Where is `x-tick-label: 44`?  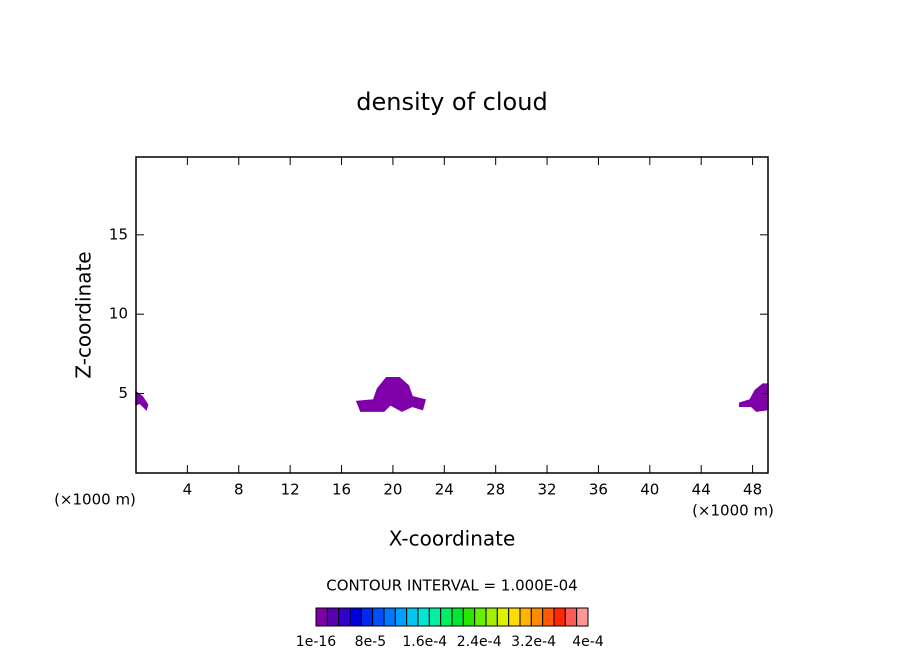 x-tick-label: 44 is located at coordinates (701, 490).